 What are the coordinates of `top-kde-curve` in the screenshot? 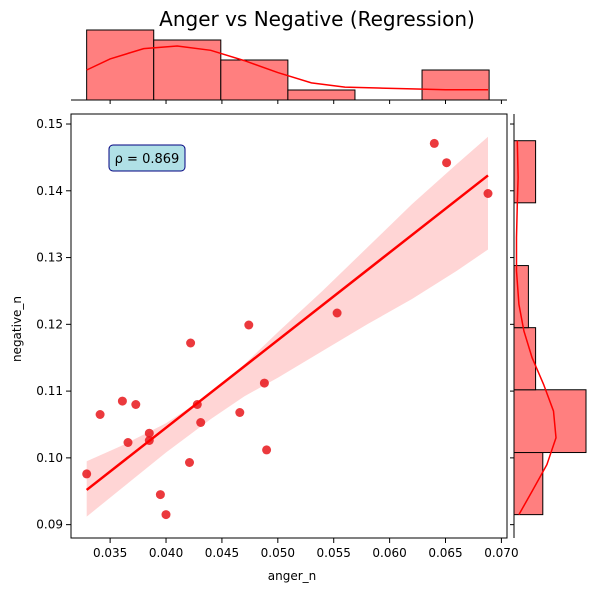 It's located at (287, 68).